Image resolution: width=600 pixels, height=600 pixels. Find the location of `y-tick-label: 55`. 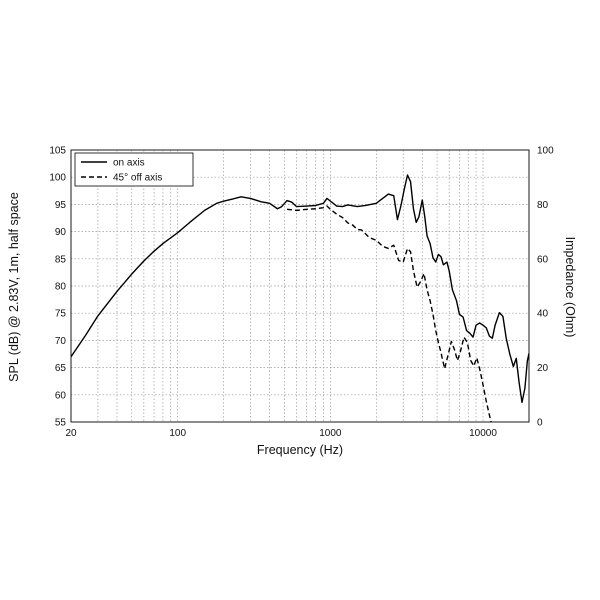

y-tick-label: 55 is located at coordinates (61, 423).